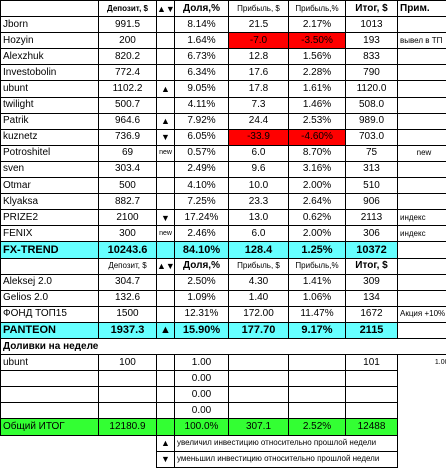 The image size is (446, 468). Describe the element at coordinates (259, 137) in the screenshot. I see `profit-value: -33.9` at that location.